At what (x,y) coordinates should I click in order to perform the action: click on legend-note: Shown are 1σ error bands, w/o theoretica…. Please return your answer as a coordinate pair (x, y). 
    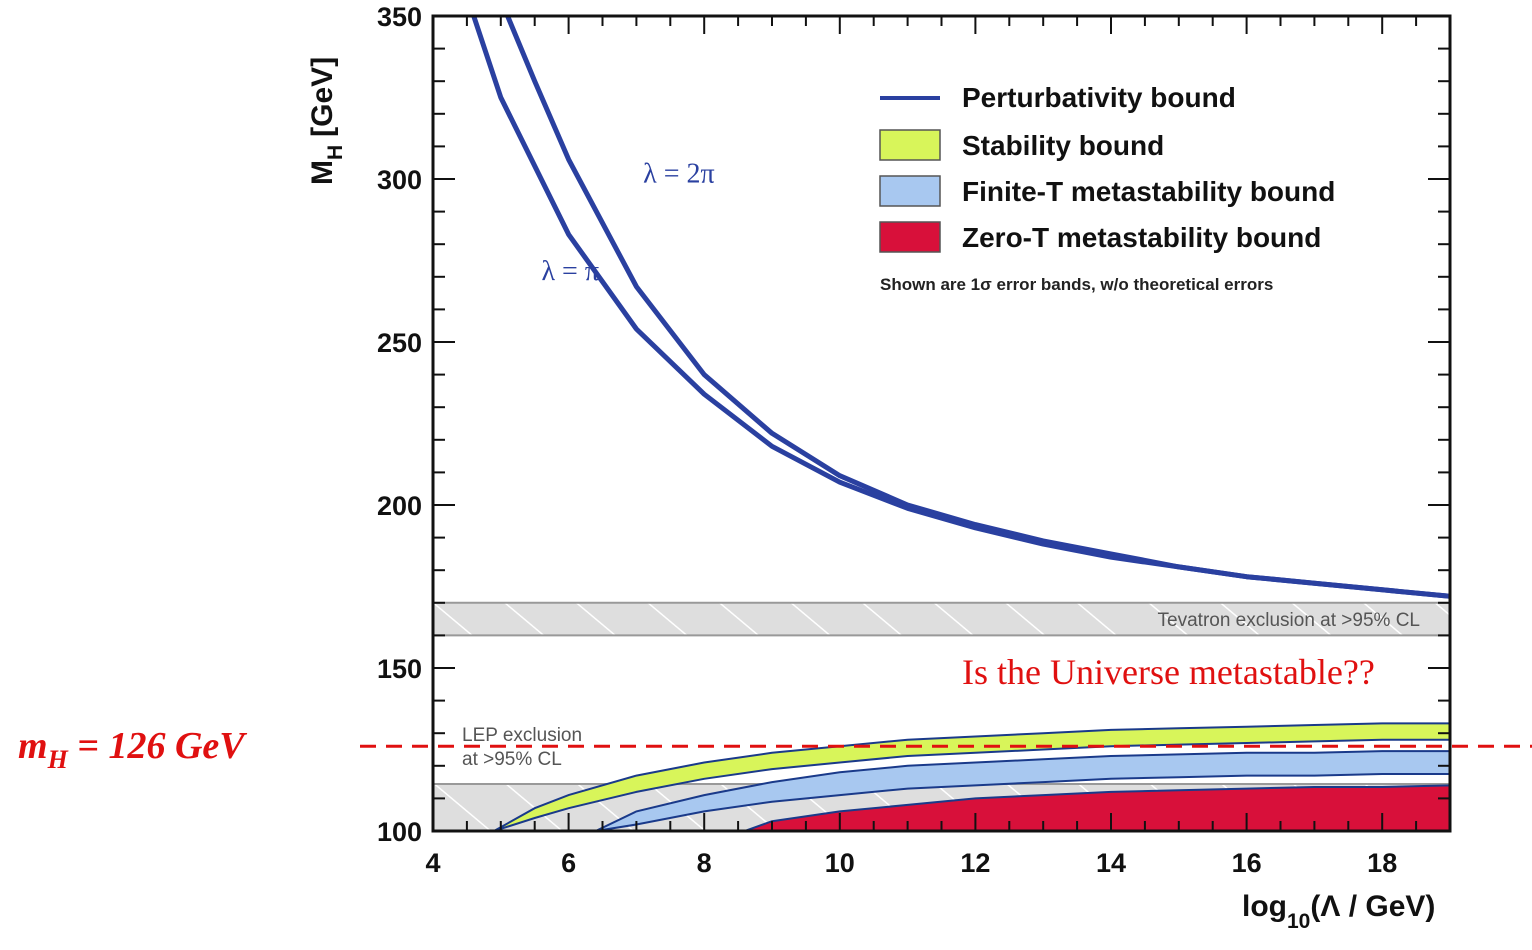
    Looking at the image, I should click on (1076, 284).